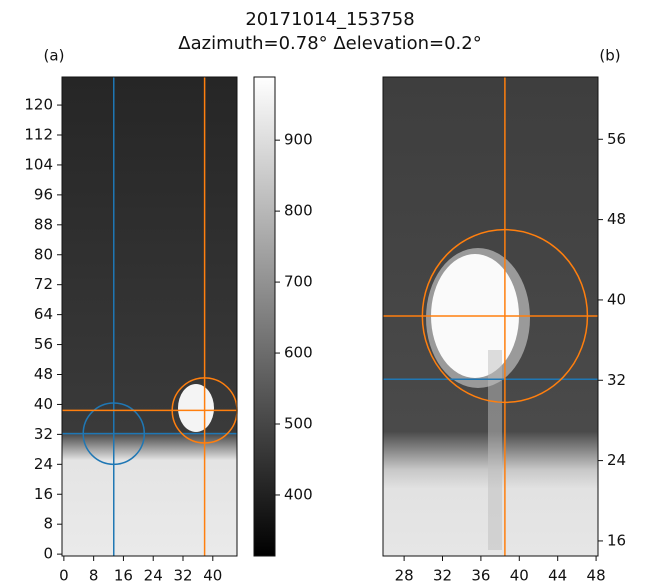  What do you see at coordinates (48, 524) in the screenshot?
I see `y-tick-label: 8` at bounding box center [48, 524].